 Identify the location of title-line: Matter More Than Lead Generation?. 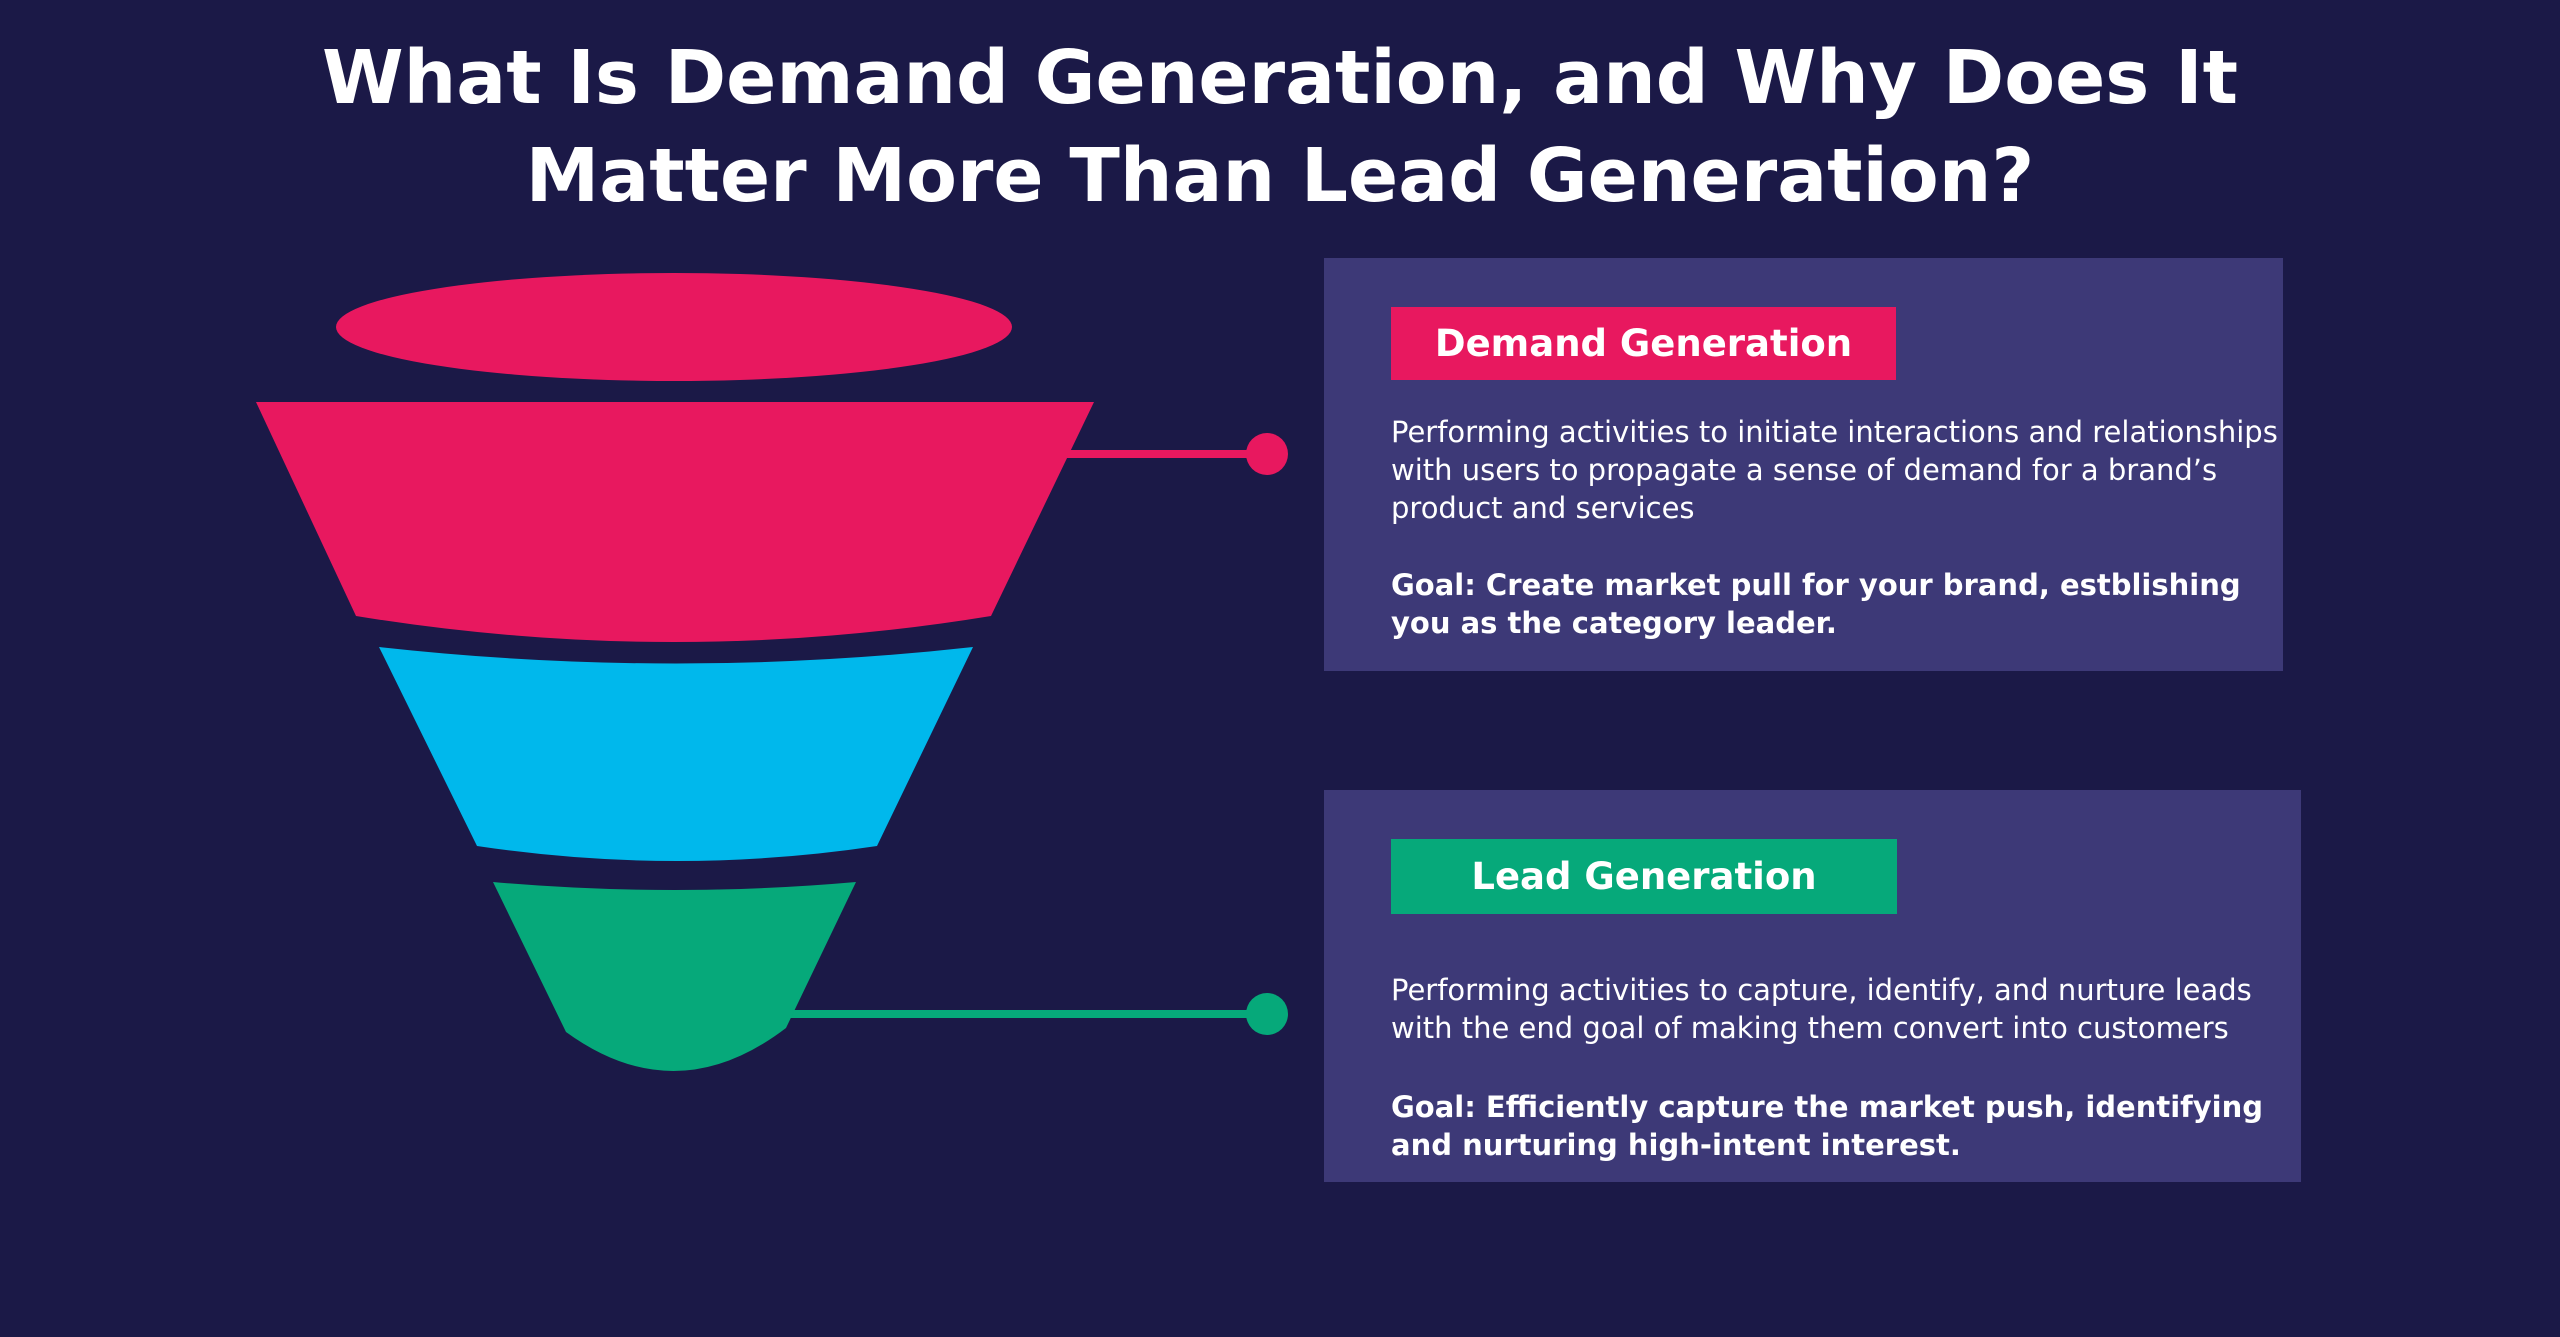
(1280, 176).